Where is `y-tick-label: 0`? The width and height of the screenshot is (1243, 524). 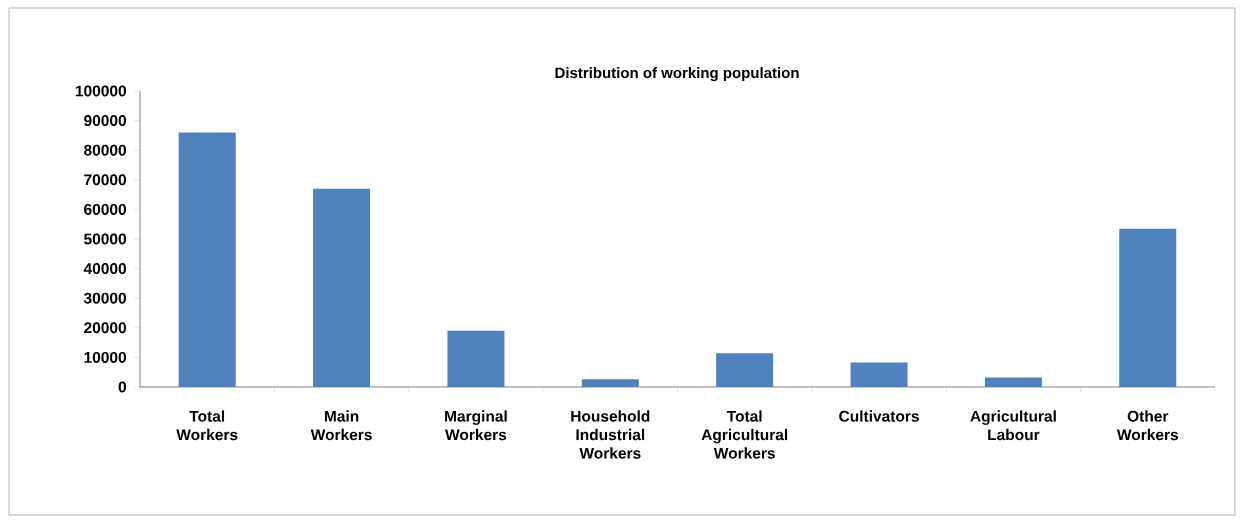
y-tick-label: 0 is located at coordinates (122, 387).